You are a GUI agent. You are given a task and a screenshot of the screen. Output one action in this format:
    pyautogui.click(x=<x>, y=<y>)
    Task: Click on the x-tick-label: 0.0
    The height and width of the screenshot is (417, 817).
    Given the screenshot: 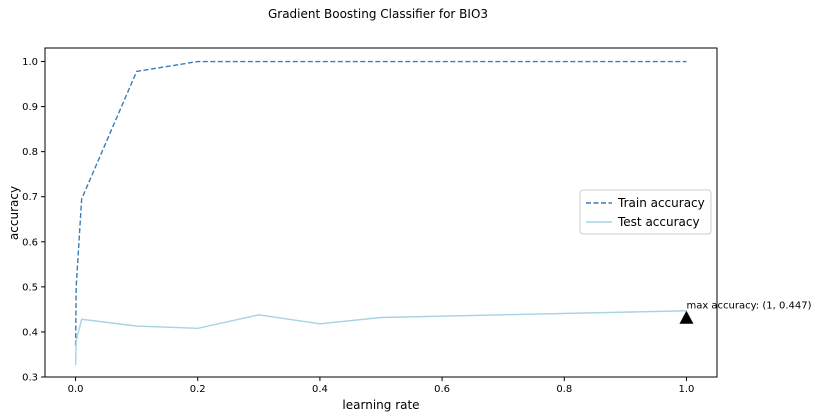 What is the action you would take?
    pyautogui.click(x=76, y=389)
    